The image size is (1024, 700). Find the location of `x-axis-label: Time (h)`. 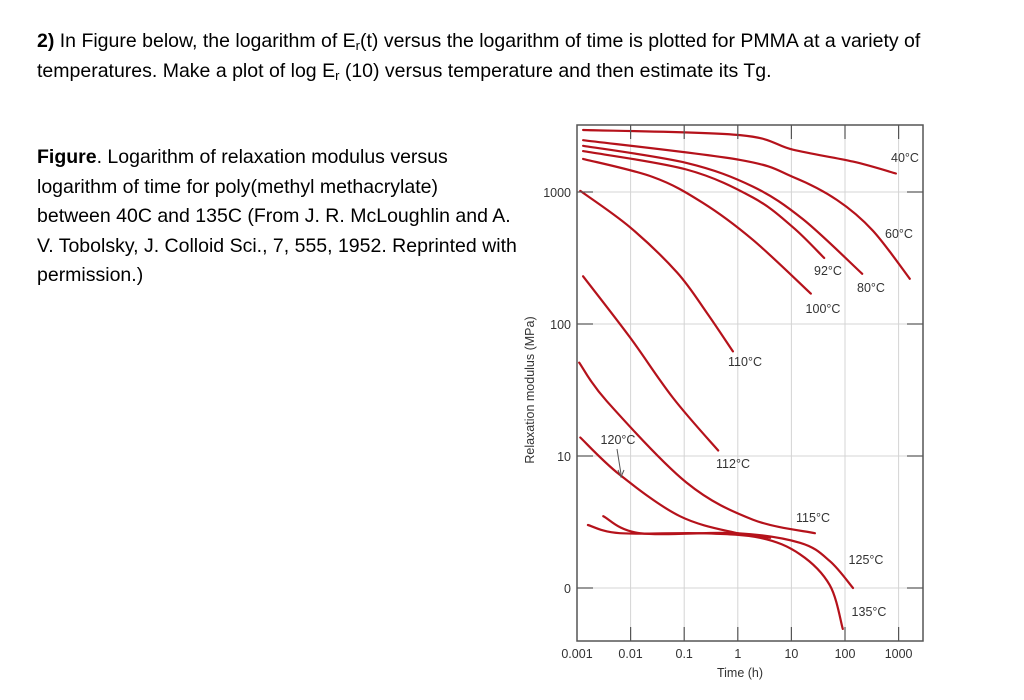

x-axis-label: Time (h) is located at coordinates (740, 673).